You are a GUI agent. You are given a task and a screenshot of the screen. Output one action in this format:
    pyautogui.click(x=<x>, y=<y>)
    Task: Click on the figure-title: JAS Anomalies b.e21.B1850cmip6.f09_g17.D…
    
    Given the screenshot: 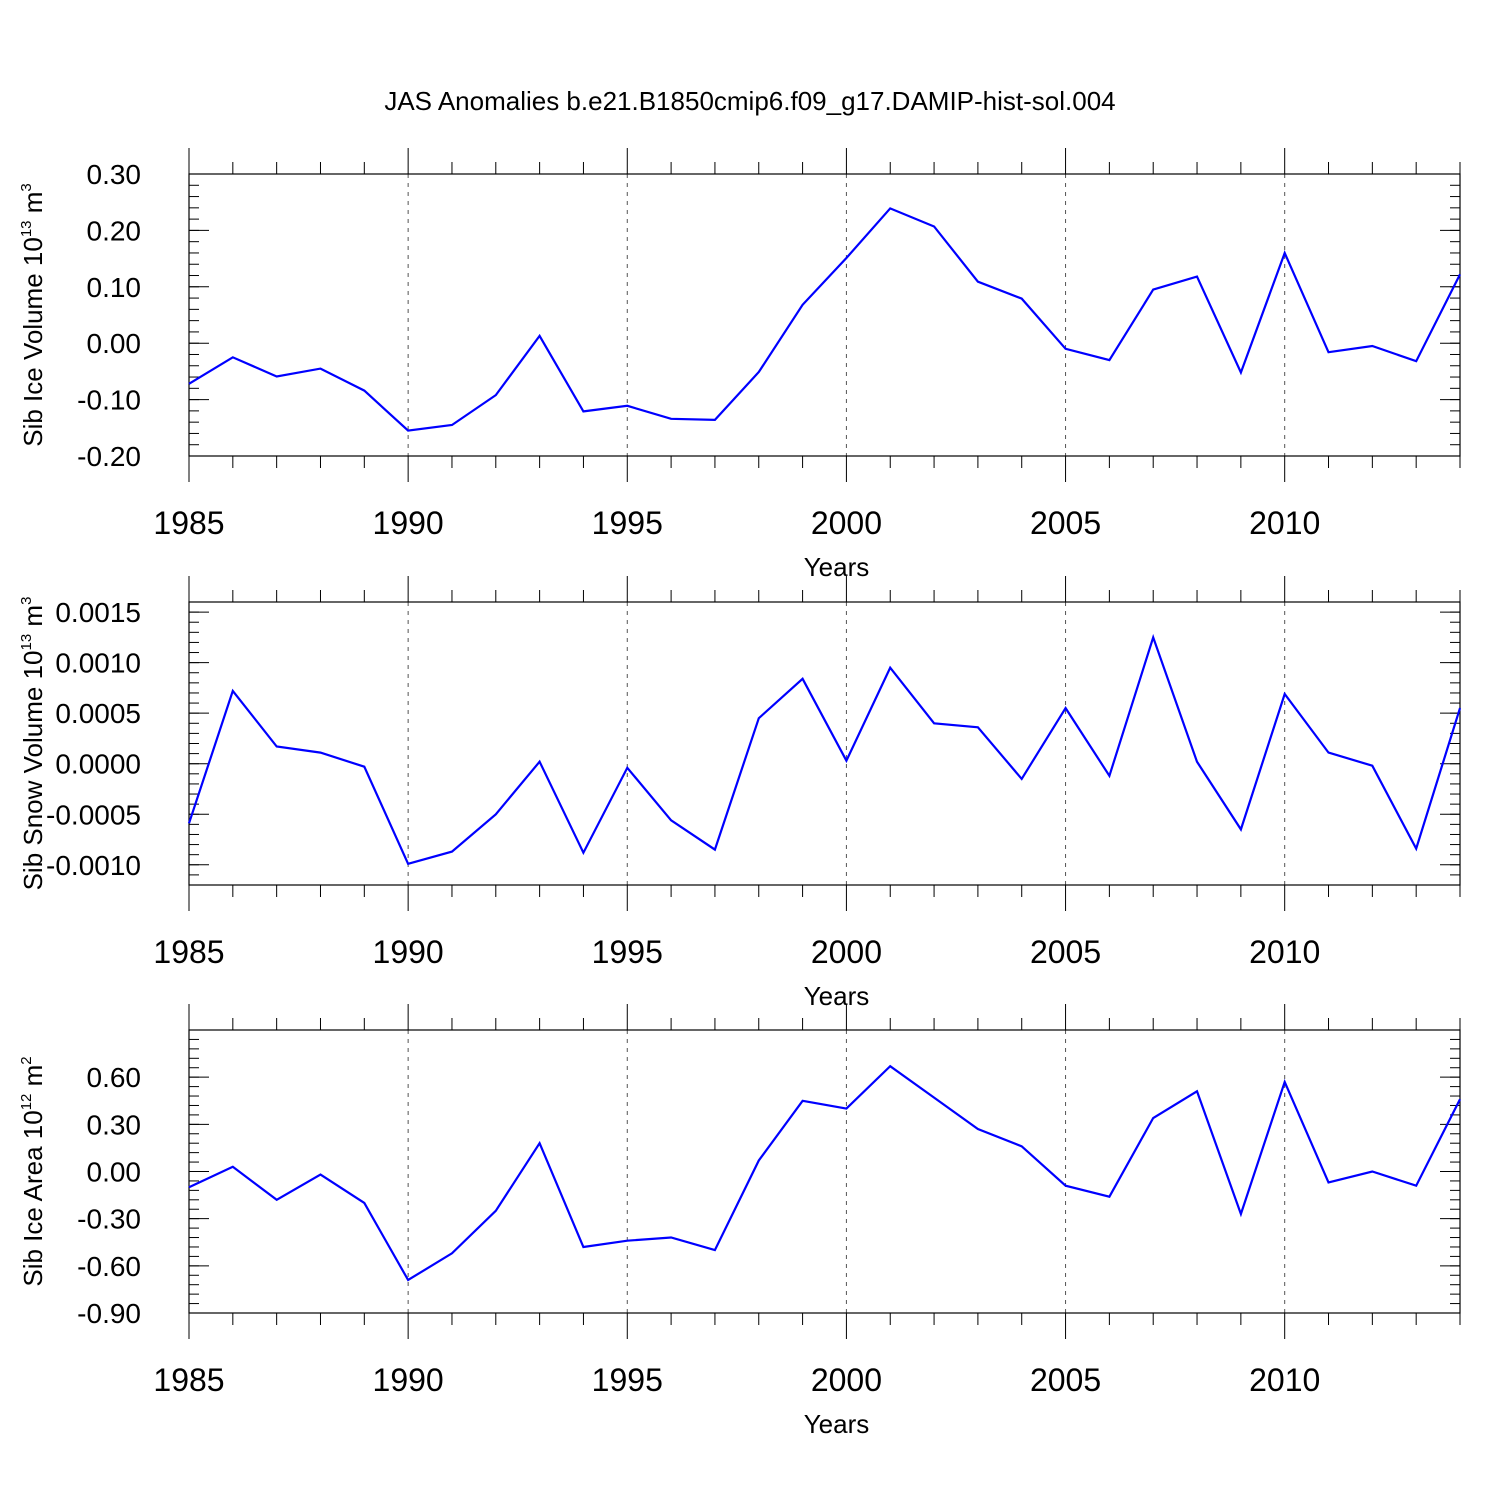 What is the action you would take?
    pyautogui.click(x=749, y=101)
    